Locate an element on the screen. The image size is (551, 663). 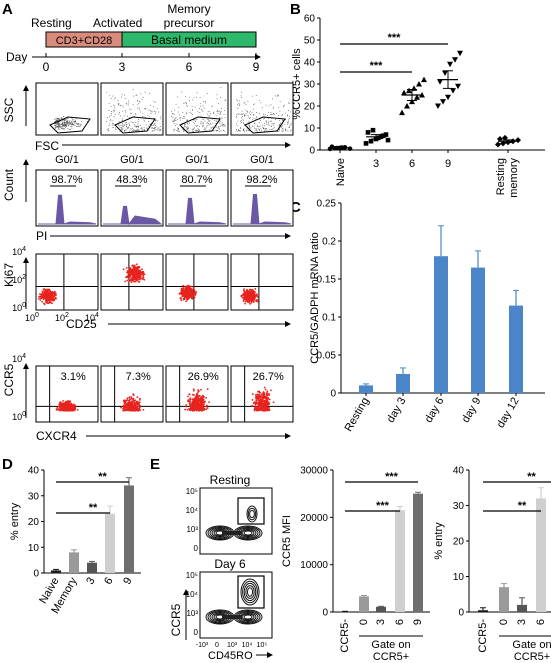
ccr5-percent: 7.3% is located at coordinates (138, 377).